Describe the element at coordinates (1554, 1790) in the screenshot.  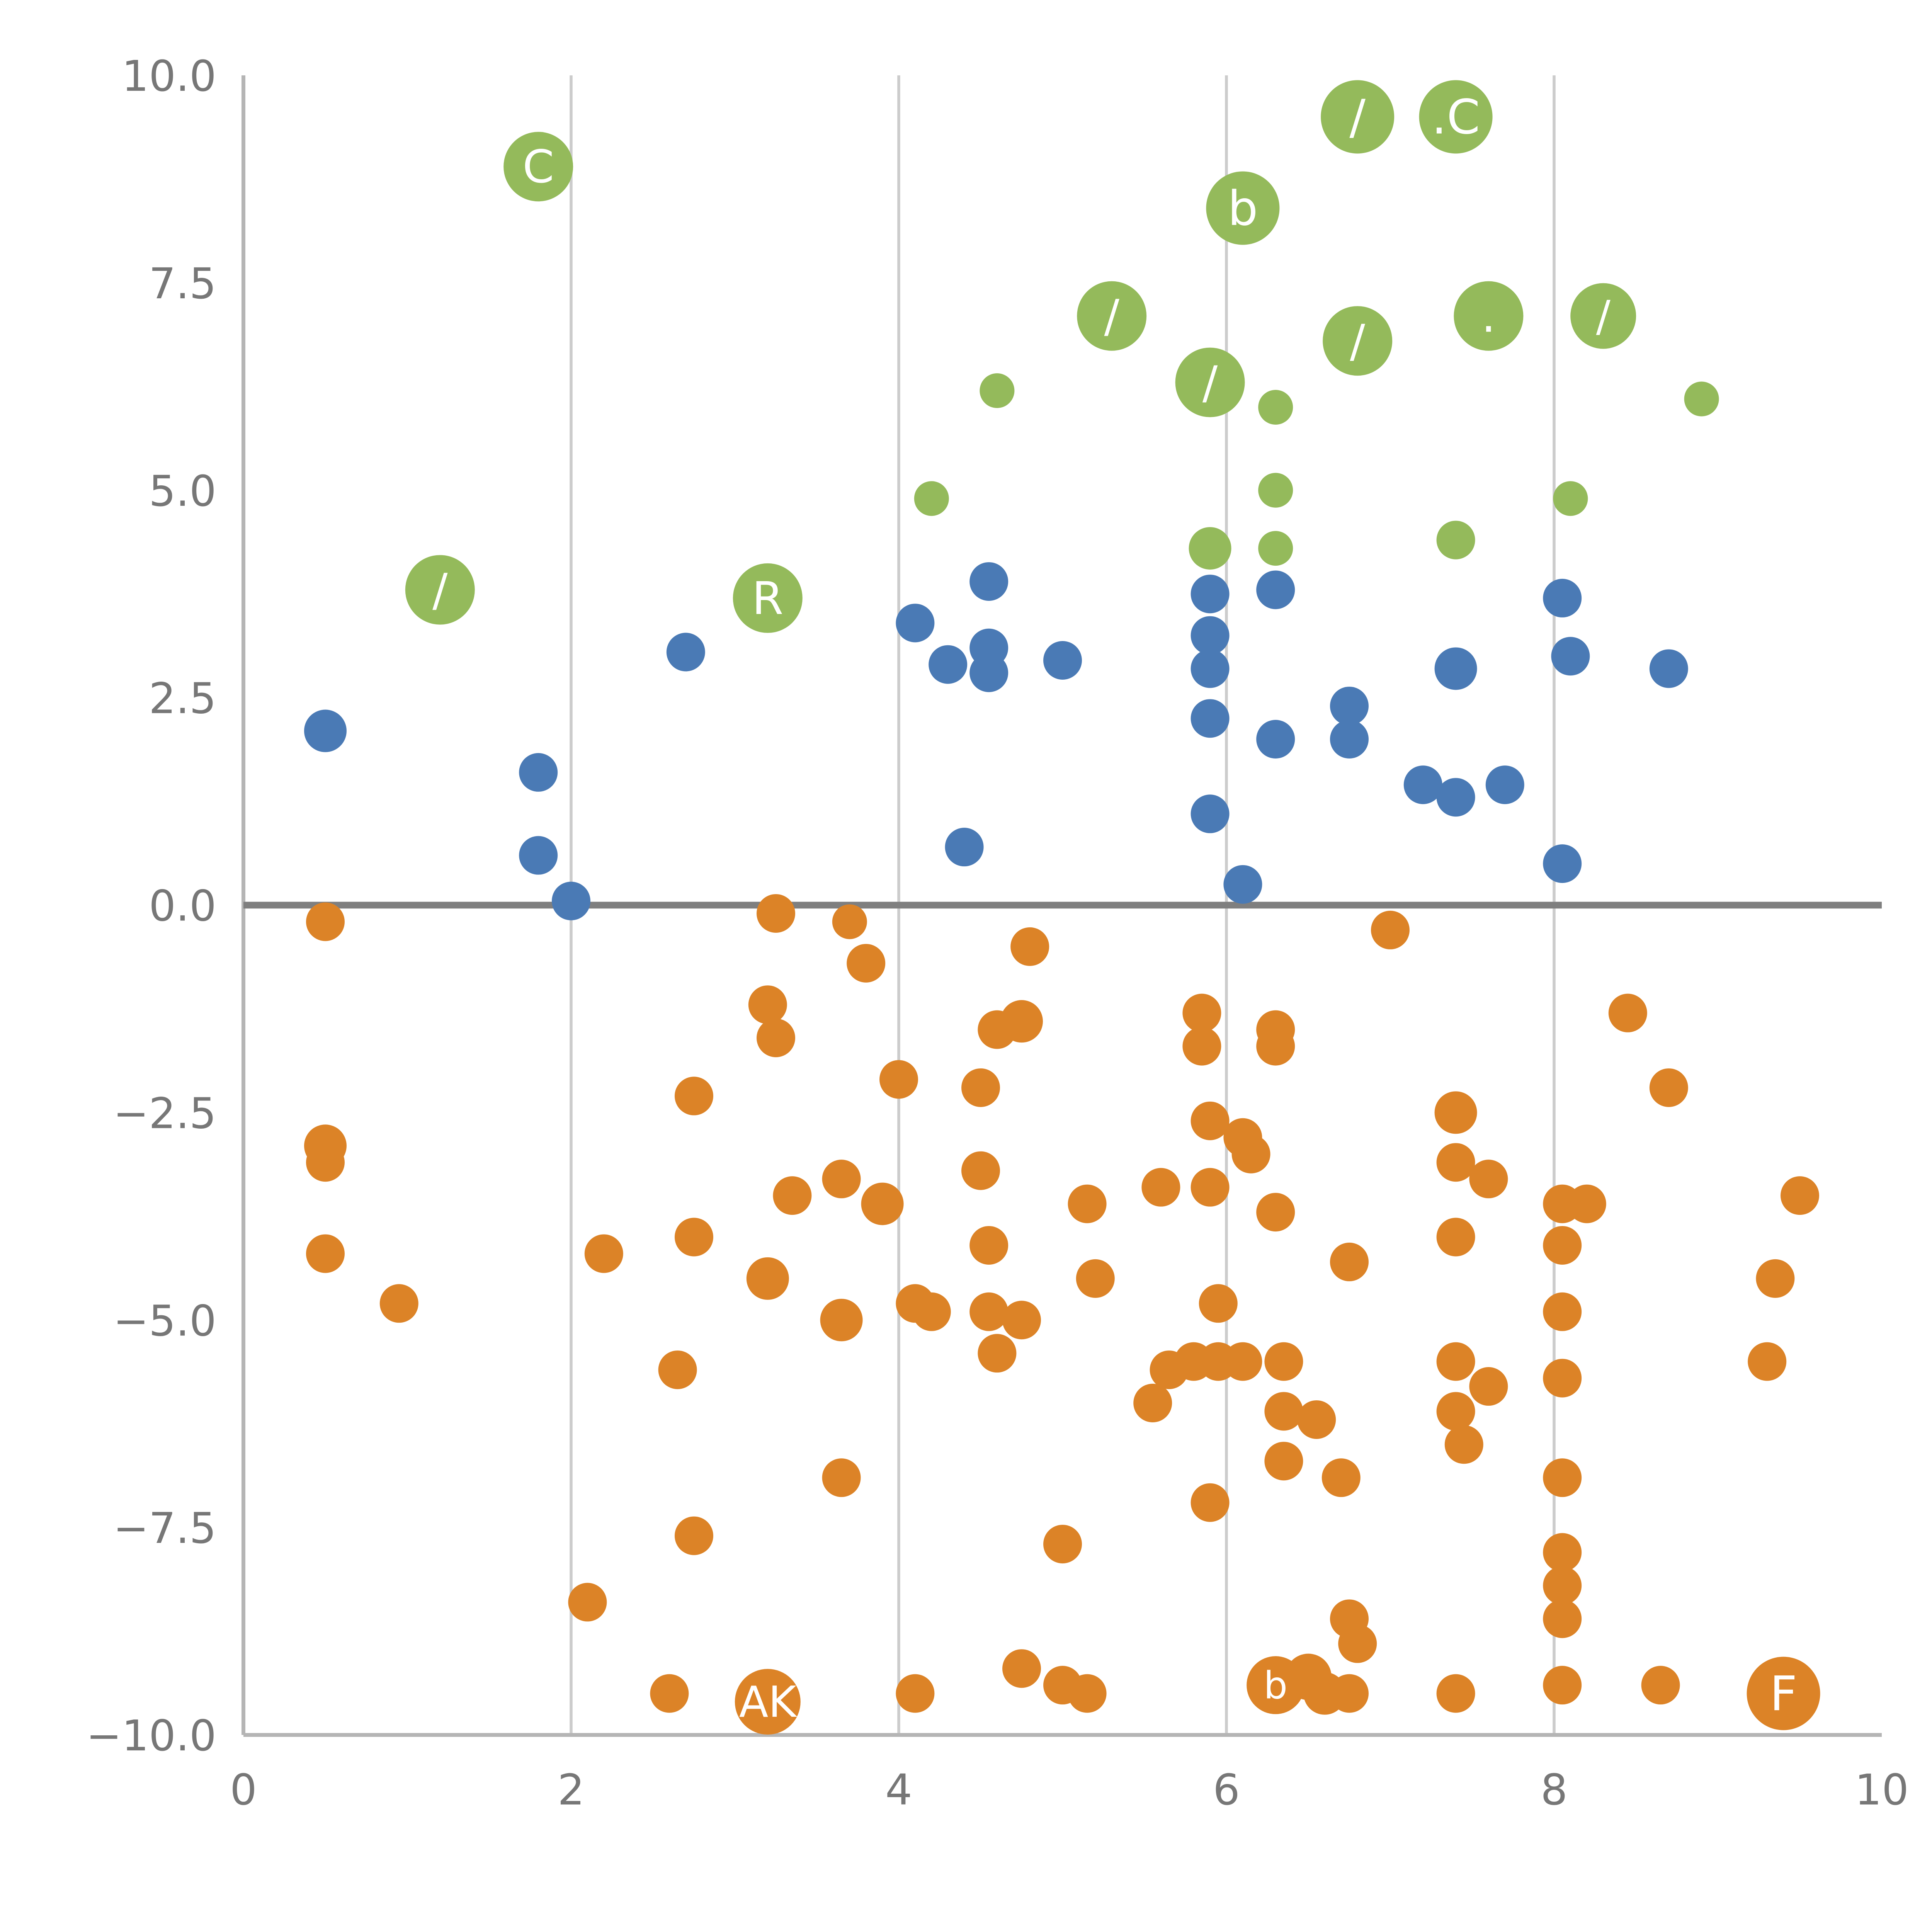
I see `x-axis-tick-label: 8` at that location.